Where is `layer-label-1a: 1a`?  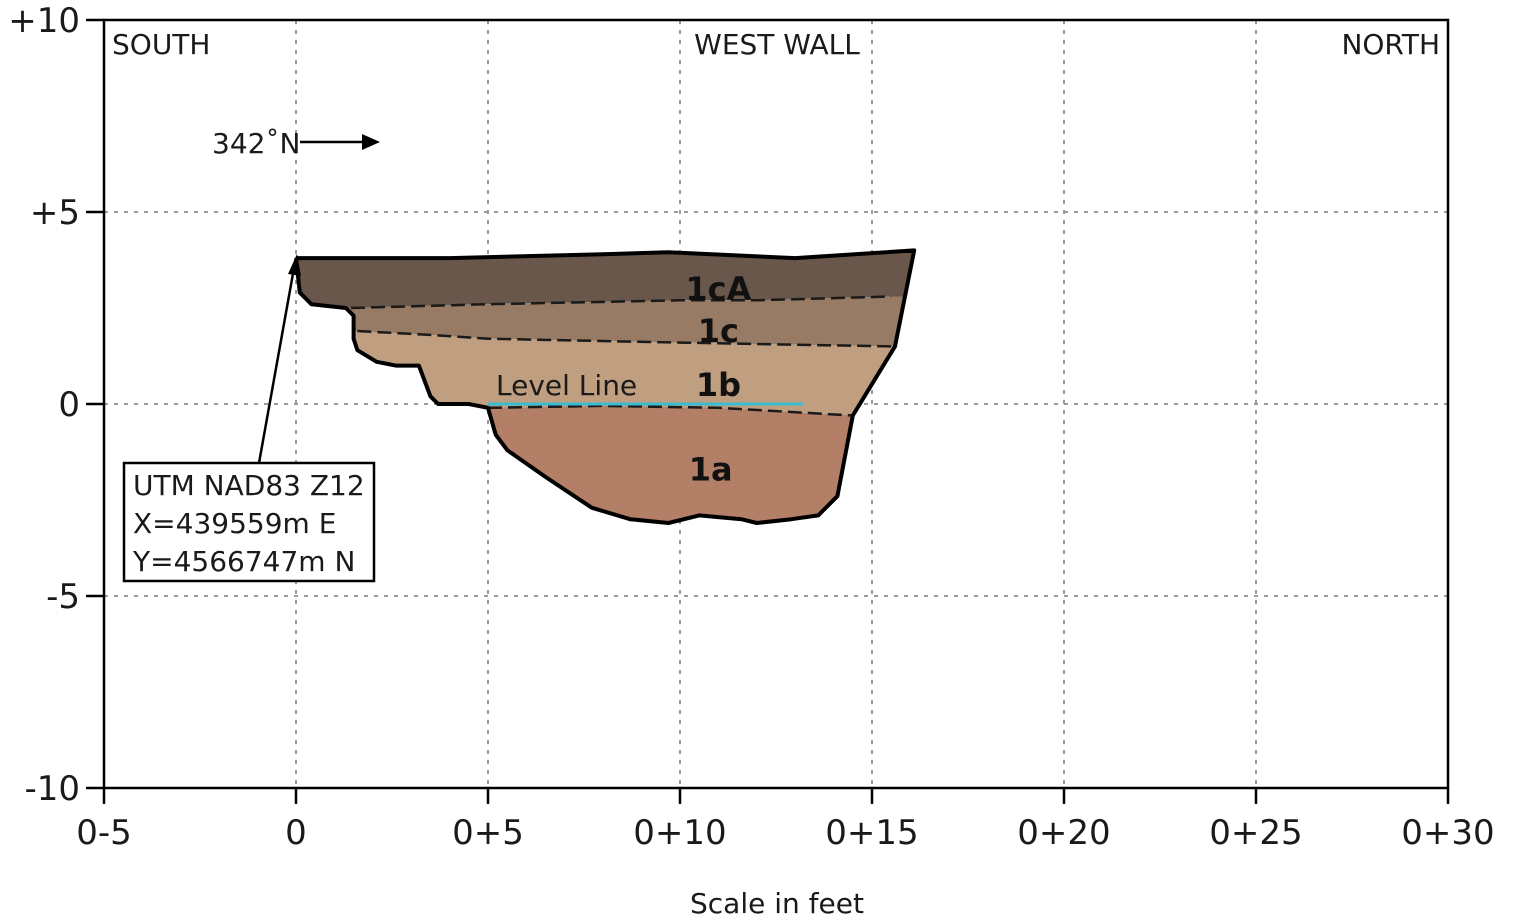
layer-label-1a: 1a is located at coordinates (711, 469).